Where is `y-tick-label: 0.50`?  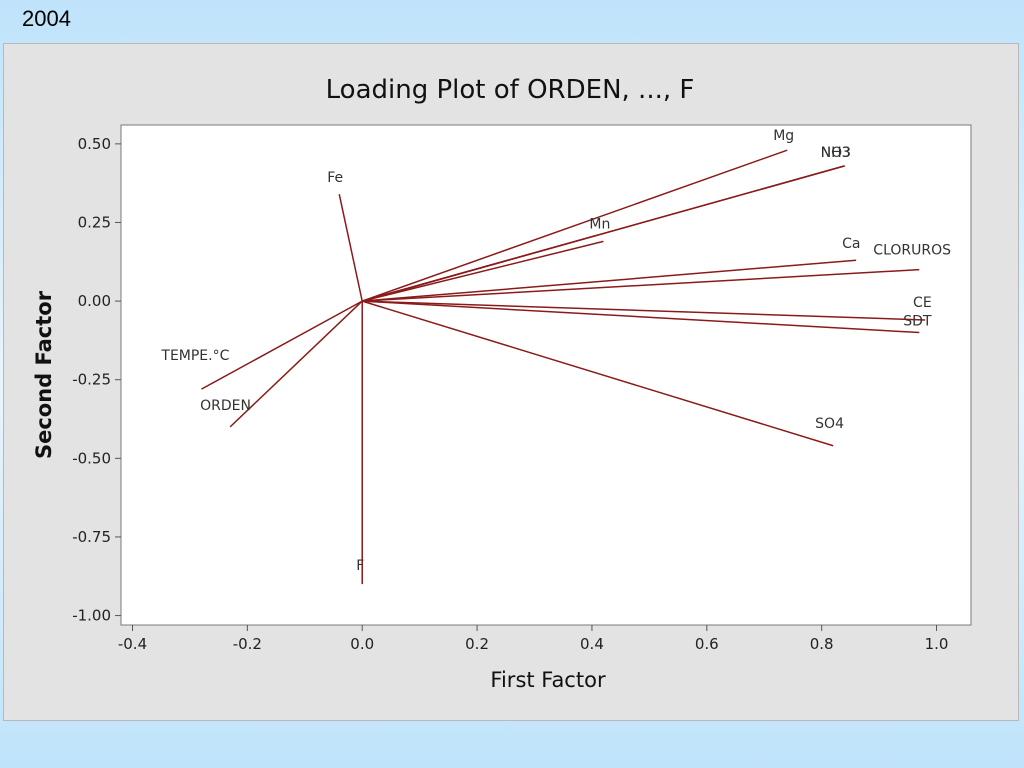
y-tick-label: 0.50 is located at coordinates (94, 144).